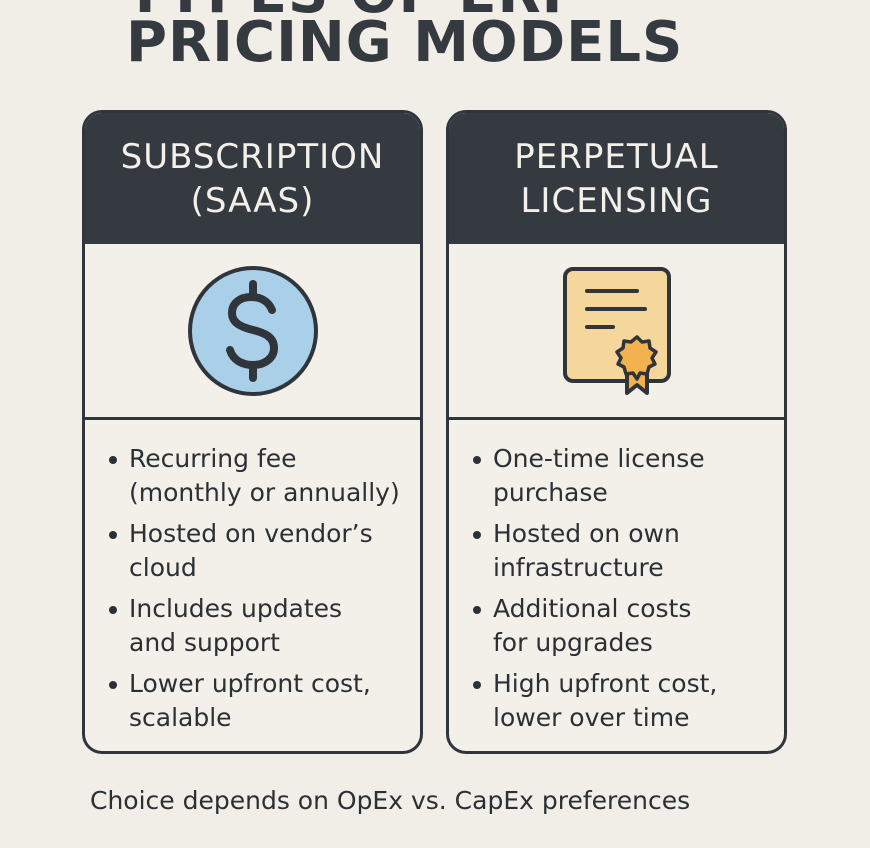 The width and height of the screenshot is (870, 848). Describe the element at coordinates (180, 717) in the screenshot. I see `bullet-line: scalable` at that location.